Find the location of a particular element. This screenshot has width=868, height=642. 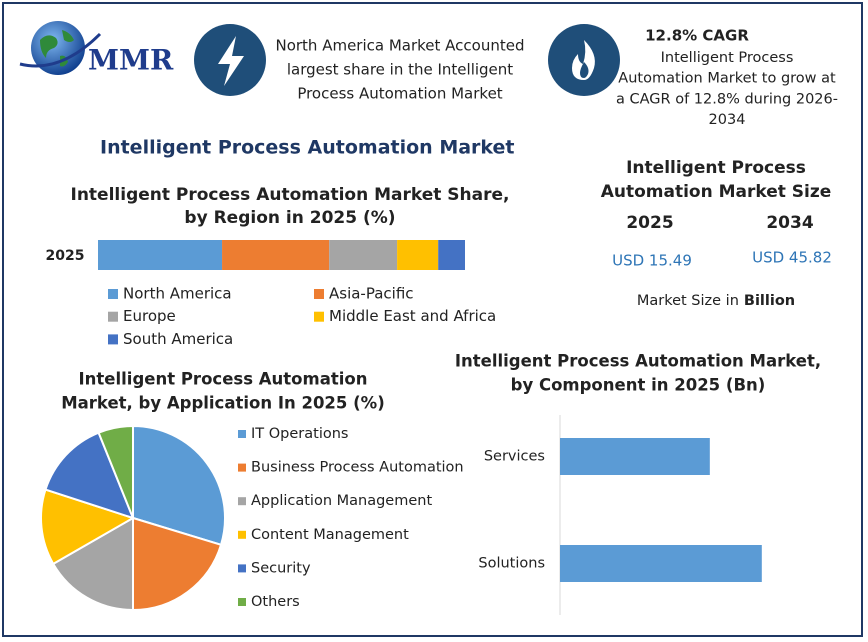

legend-label: Europe is located at coordinates (149, 316).